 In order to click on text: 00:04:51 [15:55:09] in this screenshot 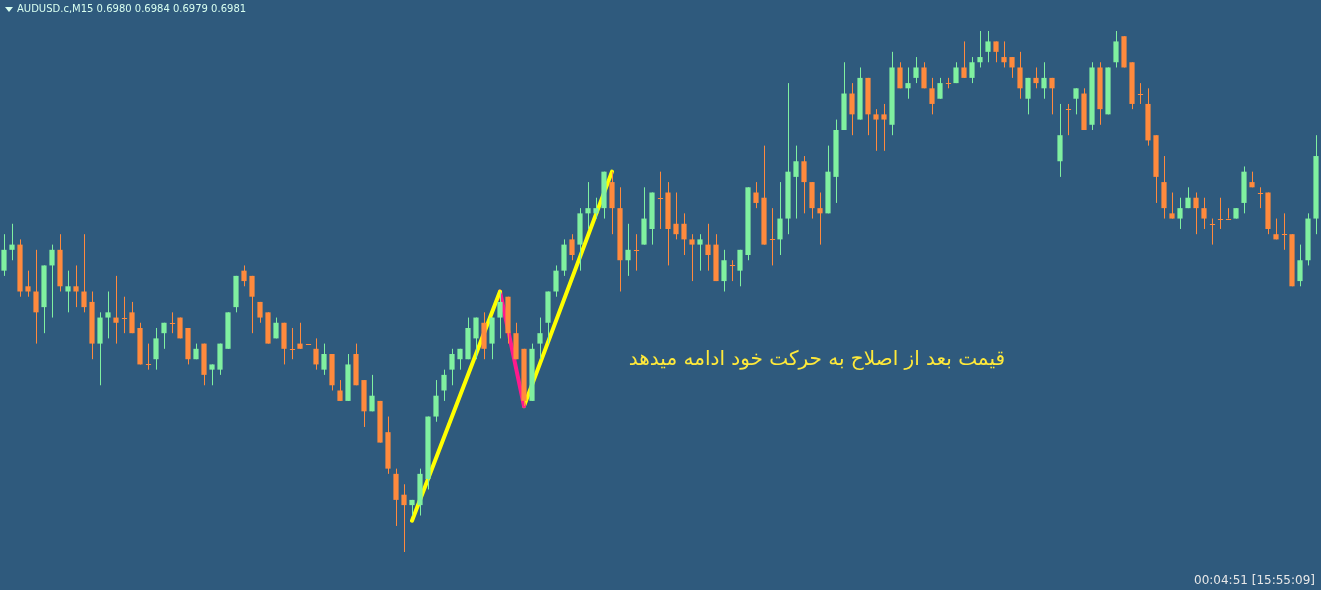, I will do `click(1254, 580)`.